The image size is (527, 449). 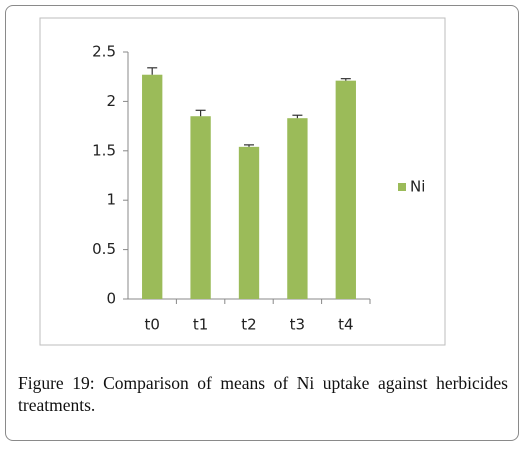 What do you see at coordinates (111, 200) in the screenshot?
I see `y-tick-label: 1` at bounding box center [111, 200].